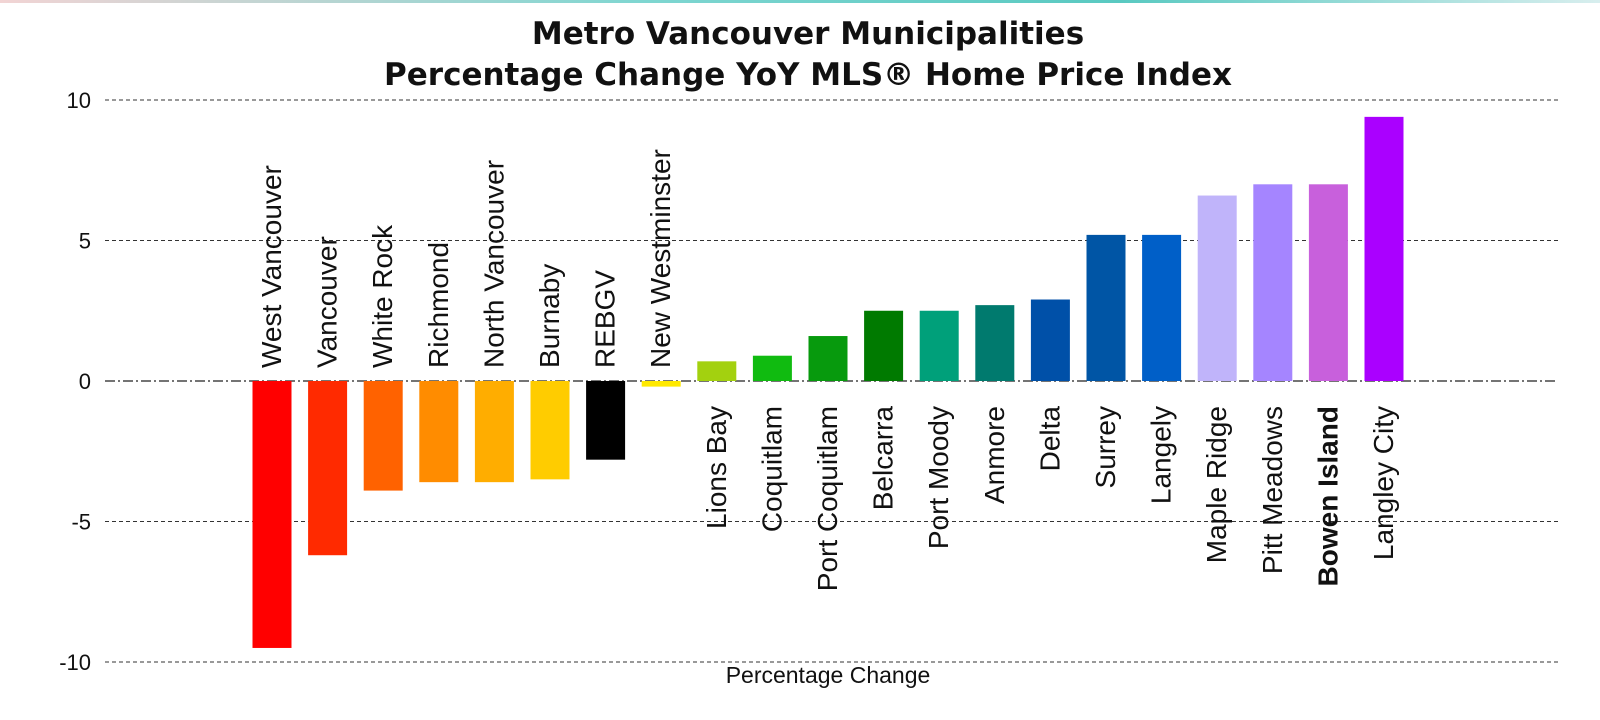 The height and width of the screenshot is (720, 1600). Describe the element at coordinates (493, 264) in the screenshot. I see `category-label: North Vancouver` at that location.